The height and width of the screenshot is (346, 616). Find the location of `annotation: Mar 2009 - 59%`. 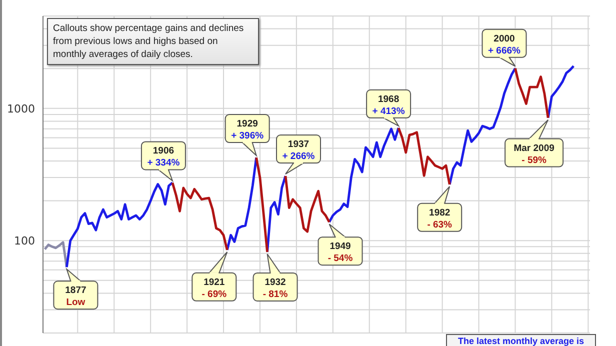

annotation: Mar 2009 - 59% is located at coordinates (534, 154).